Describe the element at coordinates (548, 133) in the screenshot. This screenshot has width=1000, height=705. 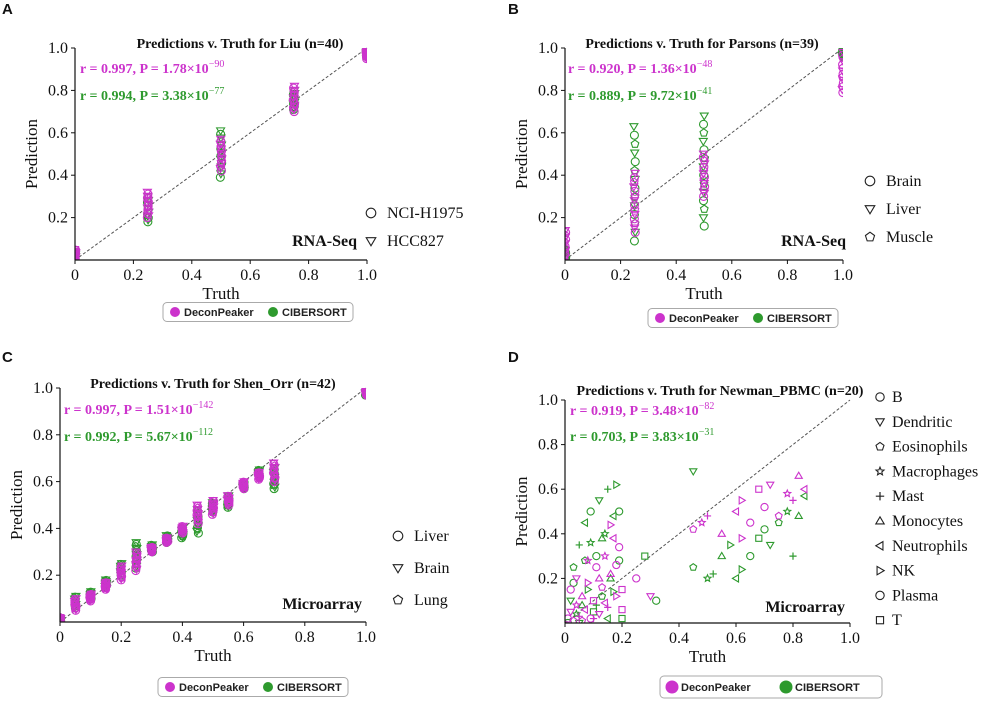
I see `y-tick-label: 0.6` at that location.